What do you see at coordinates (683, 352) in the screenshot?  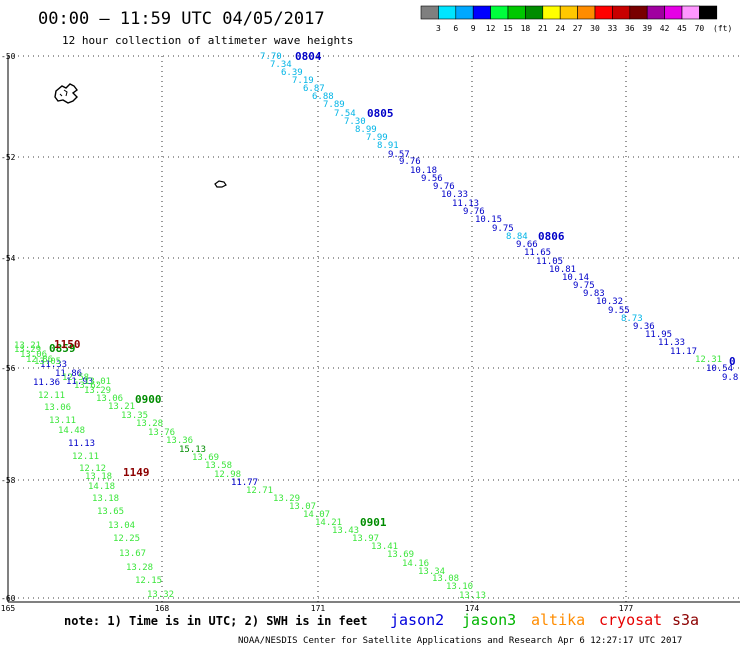 I see `wave-height-value: 11.17` at bounding box center [683, 352].